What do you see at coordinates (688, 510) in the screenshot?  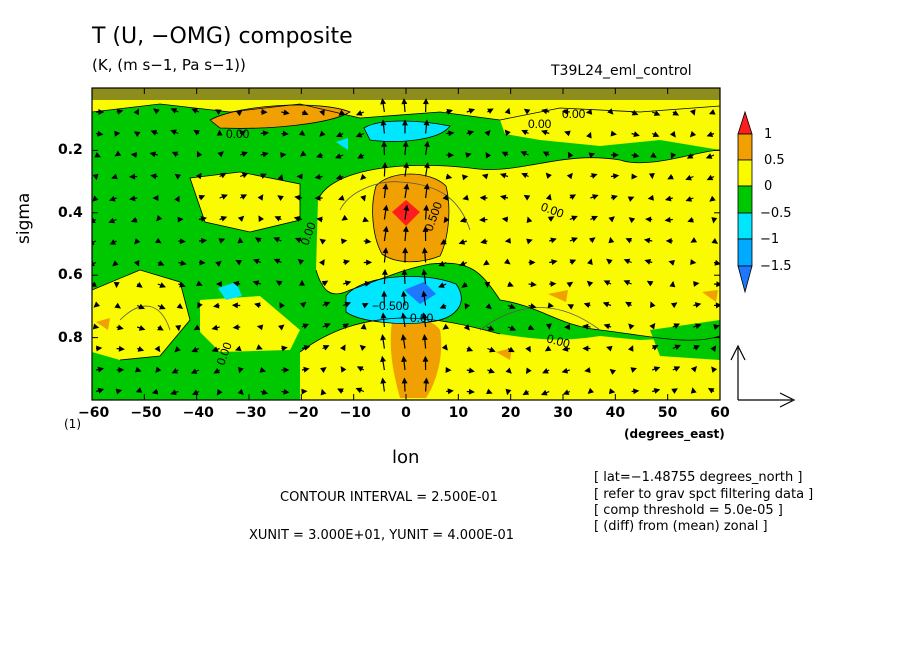 I see `info-line: [ comp threshold = 5.0e-05 ]` at bounding box center [688, 510].